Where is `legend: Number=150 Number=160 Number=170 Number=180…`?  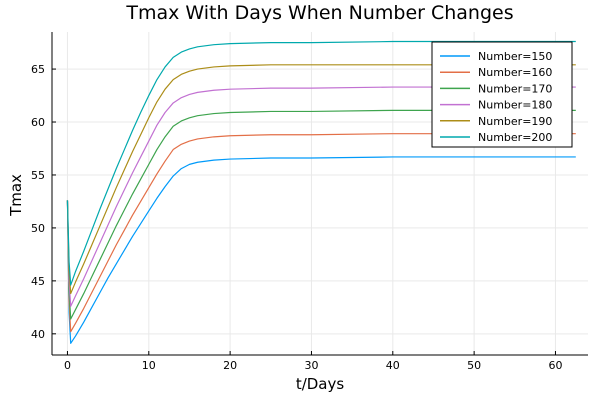 legend: Number=150 Number=160 Number=170 Number=180… is located at coordinates (502, 94).